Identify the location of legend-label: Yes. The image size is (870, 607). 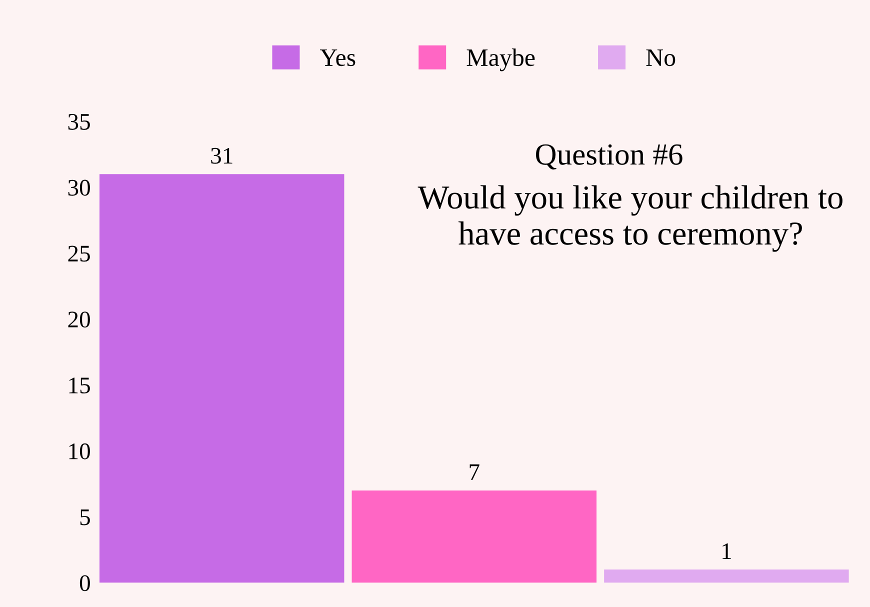
(338, 57).